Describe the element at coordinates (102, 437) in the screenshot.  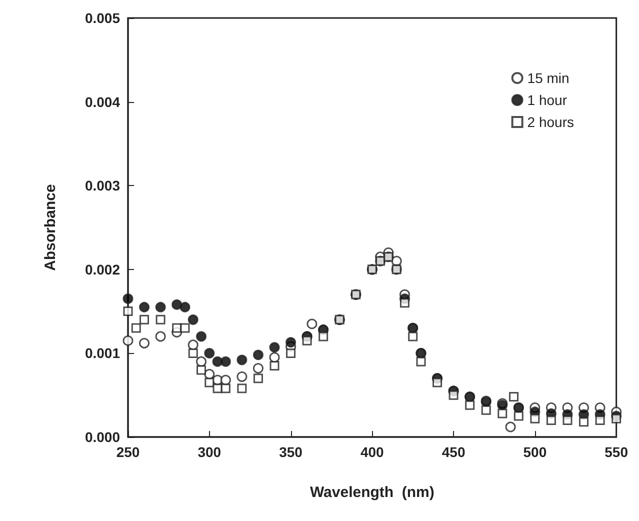
I see `y-tick-label: 0.000` at that location.